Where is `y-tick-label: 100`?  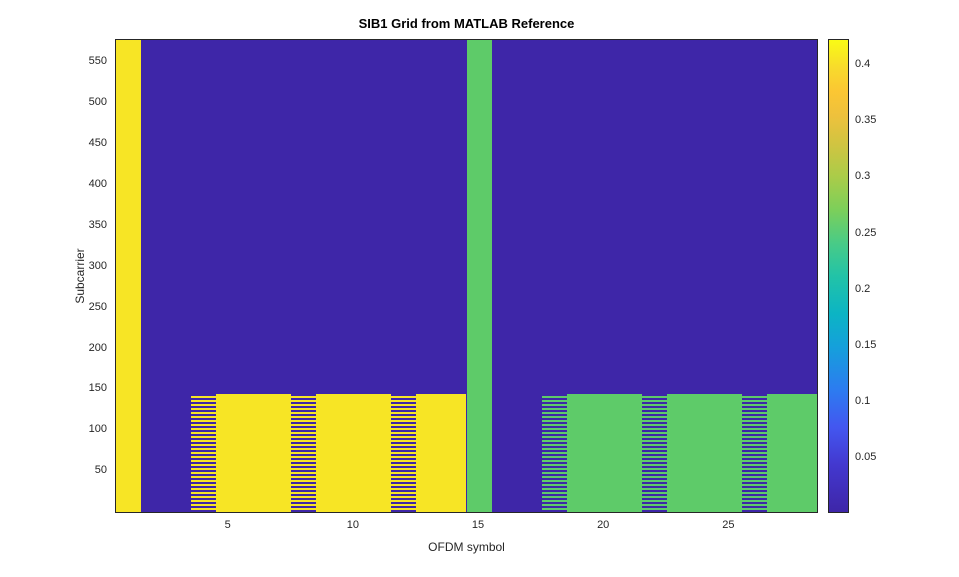 y-tick-label: 100 is located at coordinates (97, 429).